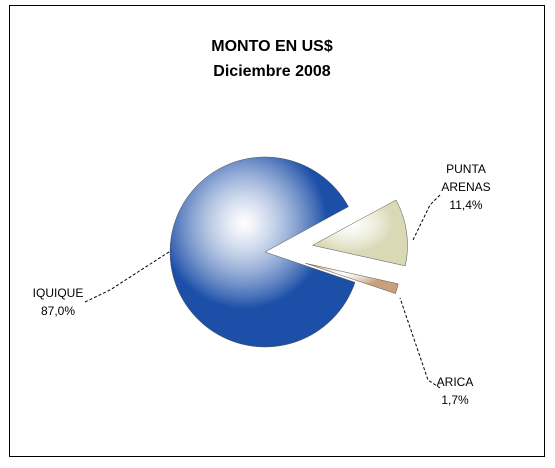 The height and width of the screenshot is (468, 555). What do you see at coordinates (465, 178) in the screenshot?
I see `slice-label: PUNTA ARENAS` at bounding box center [465, 178].